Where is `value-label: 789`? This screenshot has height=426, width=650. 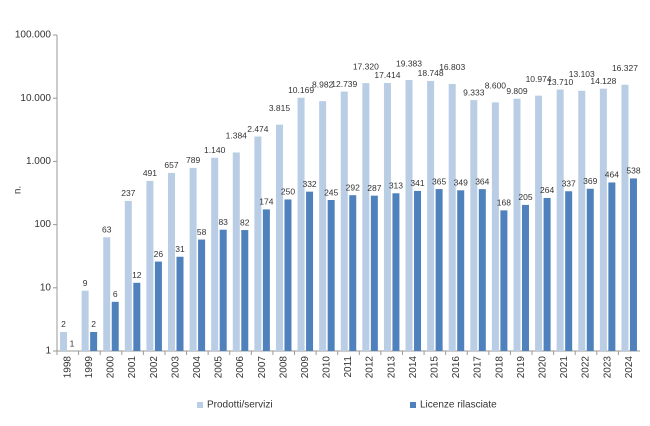 value-label: 789 is located at coordinates (193, 160).